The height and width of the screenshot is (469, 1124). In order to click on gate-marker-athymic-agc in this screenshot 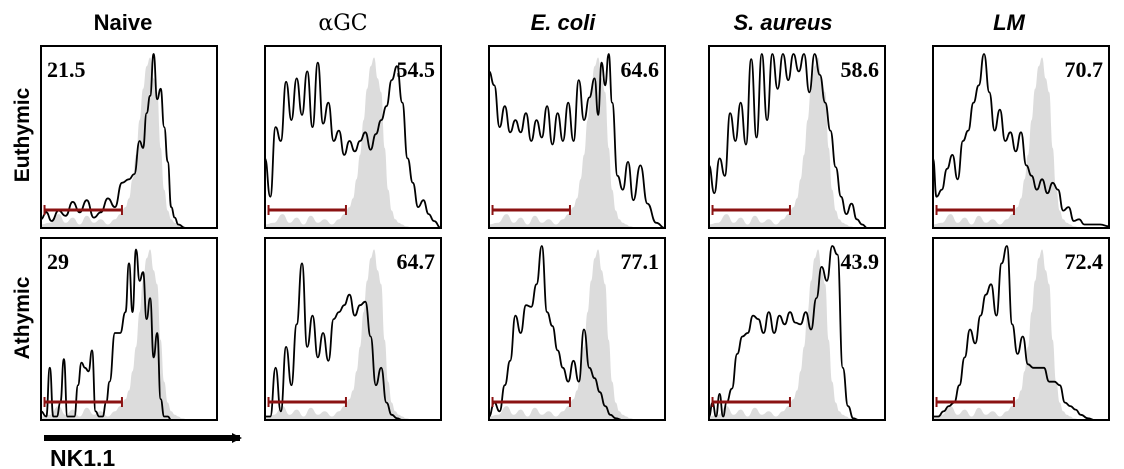, I will do `click(307, 402)`.